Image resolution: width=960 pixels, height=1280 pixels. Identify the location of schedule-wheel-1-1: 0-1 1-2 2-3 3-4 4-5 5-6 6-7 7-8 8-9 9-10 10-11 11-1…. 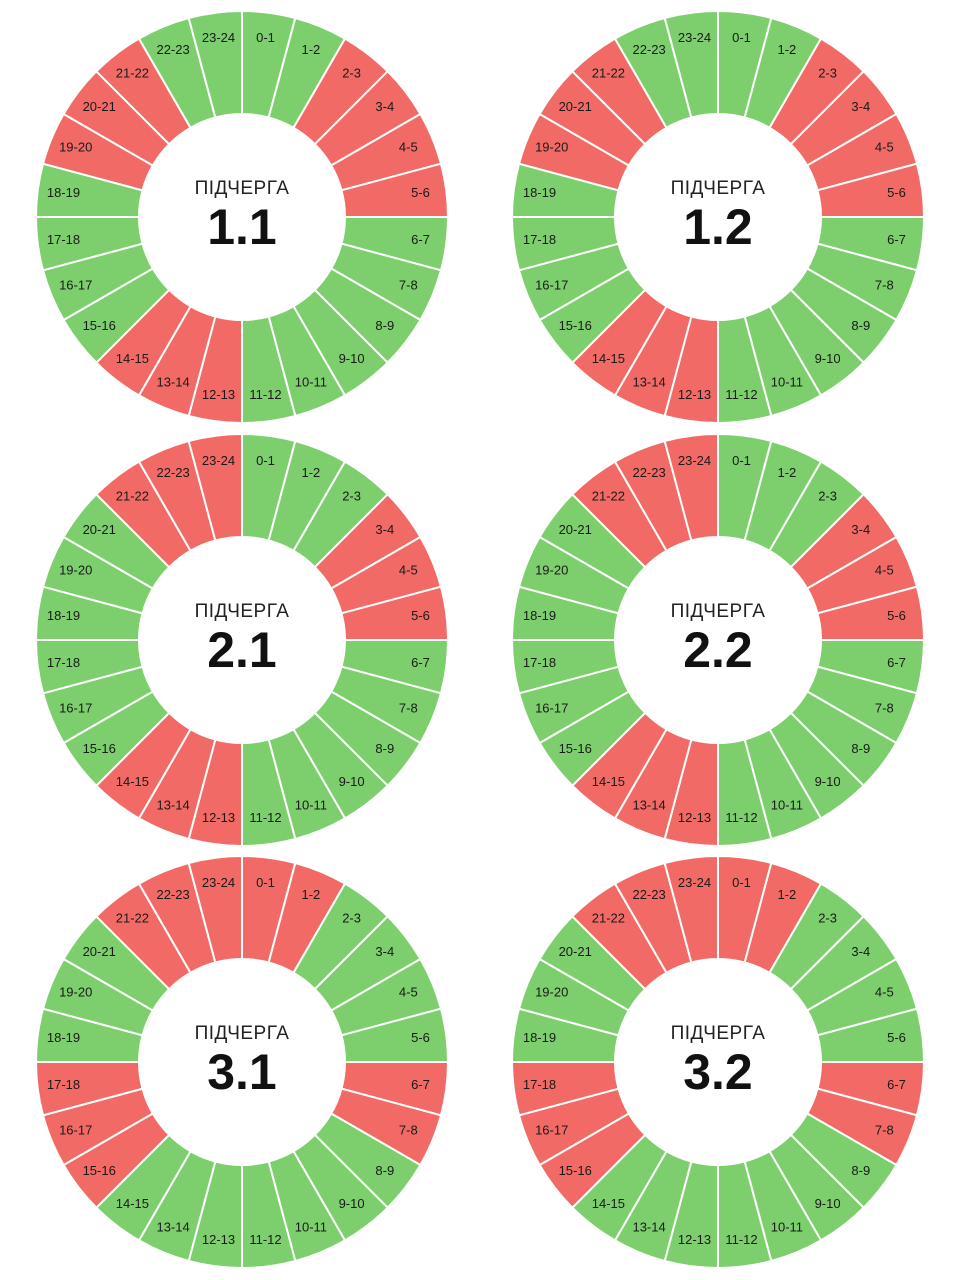
(242, 217).